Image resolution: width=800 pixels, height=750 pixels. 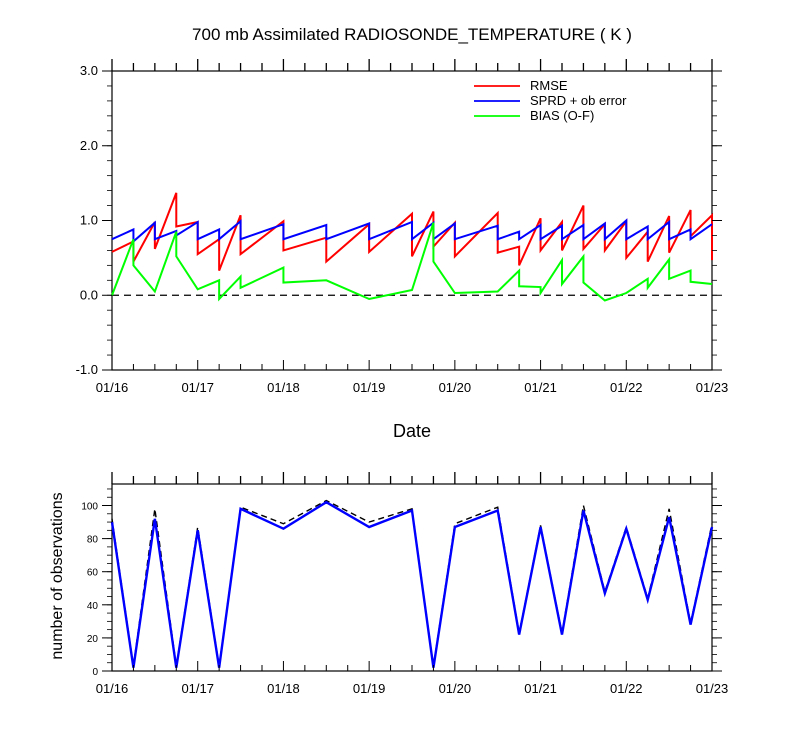 What do you see at coordinates (412, 431) in the screenshot?
I see `x-axis-label: Date` at bounding box center [412, 431].